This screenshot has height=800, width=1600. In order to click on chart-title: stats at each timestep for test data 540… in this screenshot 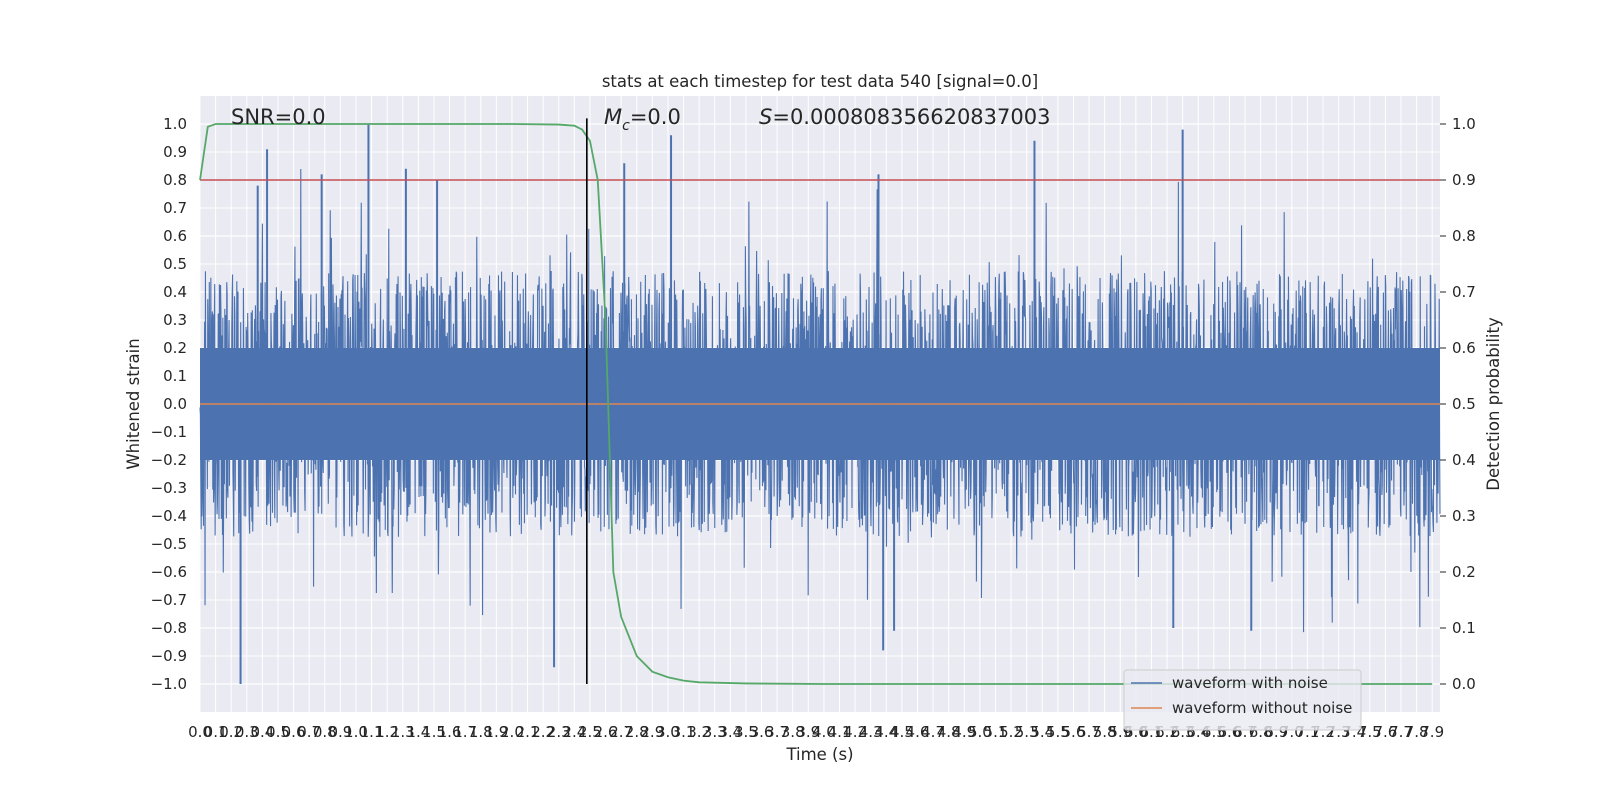, I will do `click(820, 81)`.